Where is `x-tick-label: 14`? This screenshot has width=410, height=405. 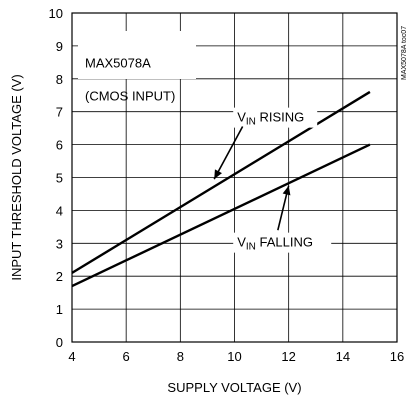 x-tick-label: 14 is located at coordinates (343, 356).